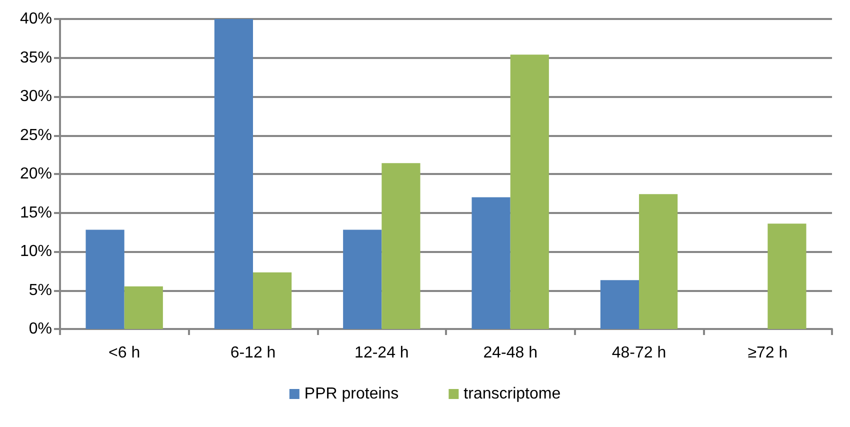 This screenshot has width=850, height=427. What do you see at coordinates (36, 174) in the screenshot?
I see `y-tick-label: 20%` at bounding box center [36, 174].